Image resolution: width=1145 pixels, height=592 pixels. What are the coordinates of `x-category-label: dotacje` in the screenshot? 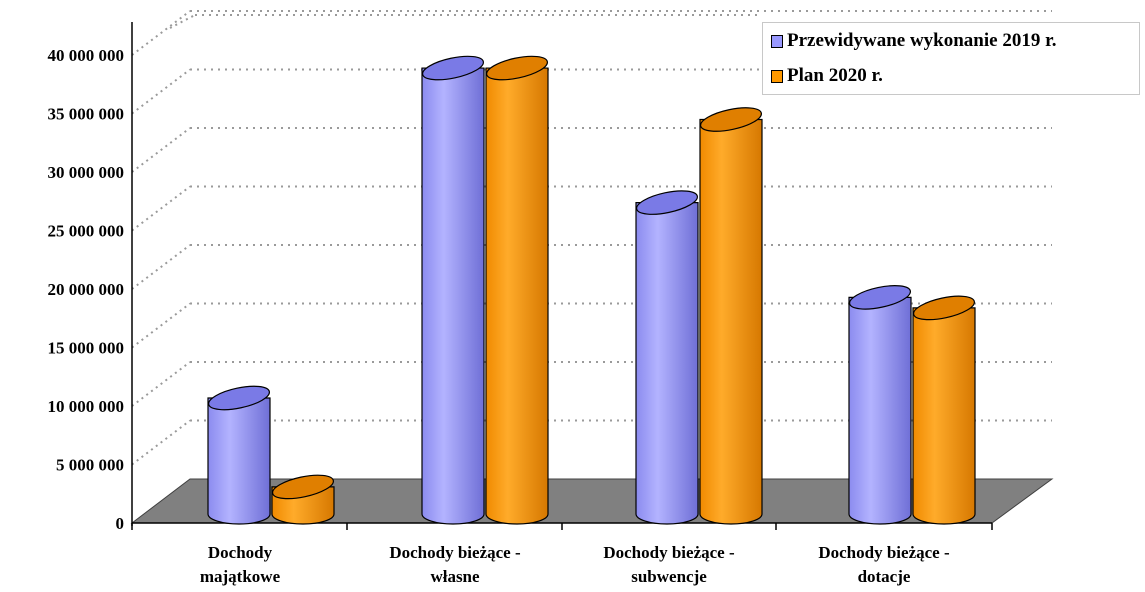 It's located at (884, 576).